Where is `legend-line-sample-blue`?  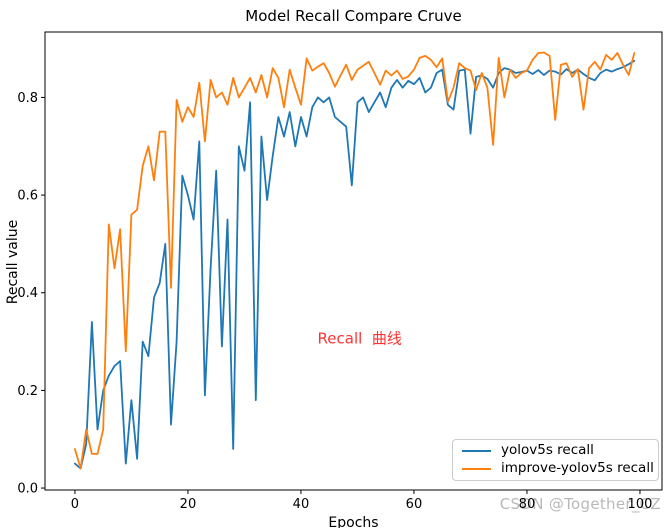 legend-line-sample-blue is located at coordinates (476, 451).